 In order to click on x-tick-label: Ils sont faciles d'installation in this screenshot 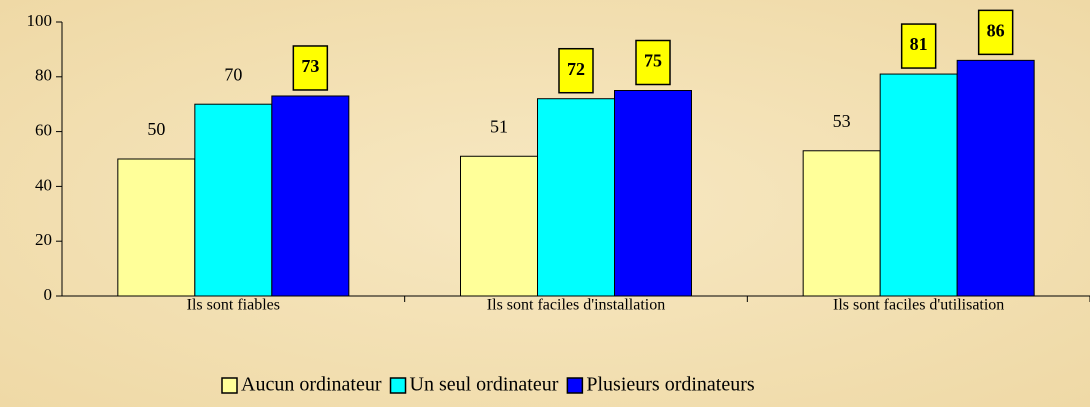, I will do `click(576, 305)`.